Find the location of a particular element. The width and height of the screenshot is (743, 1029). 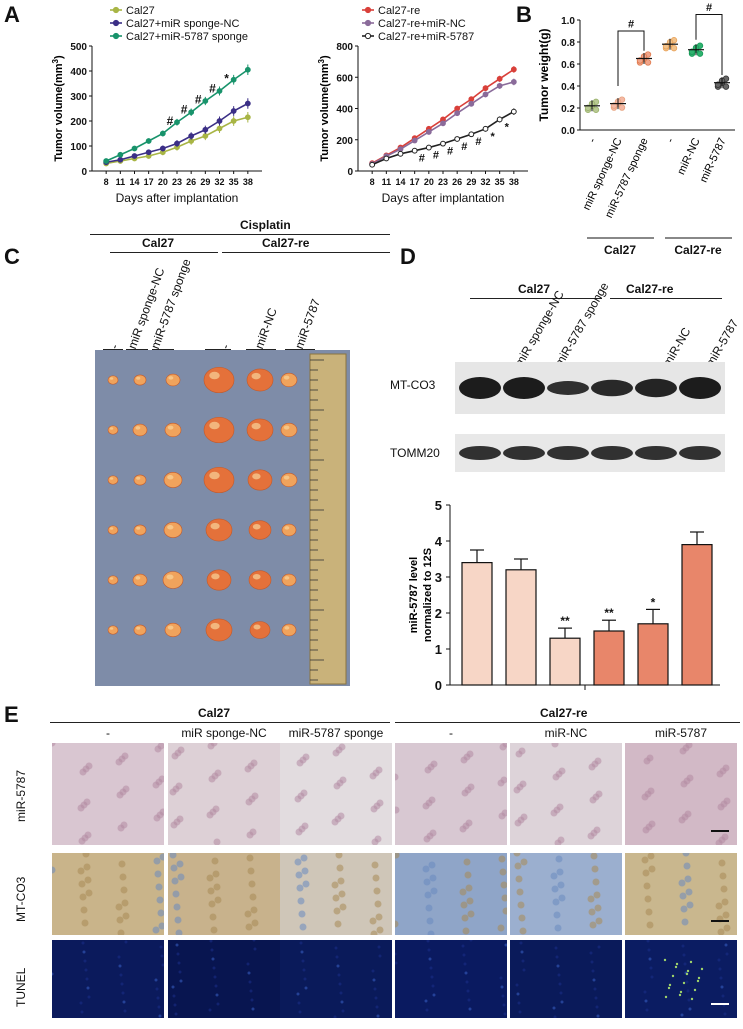

ruler is located at coordinates (328, 519).